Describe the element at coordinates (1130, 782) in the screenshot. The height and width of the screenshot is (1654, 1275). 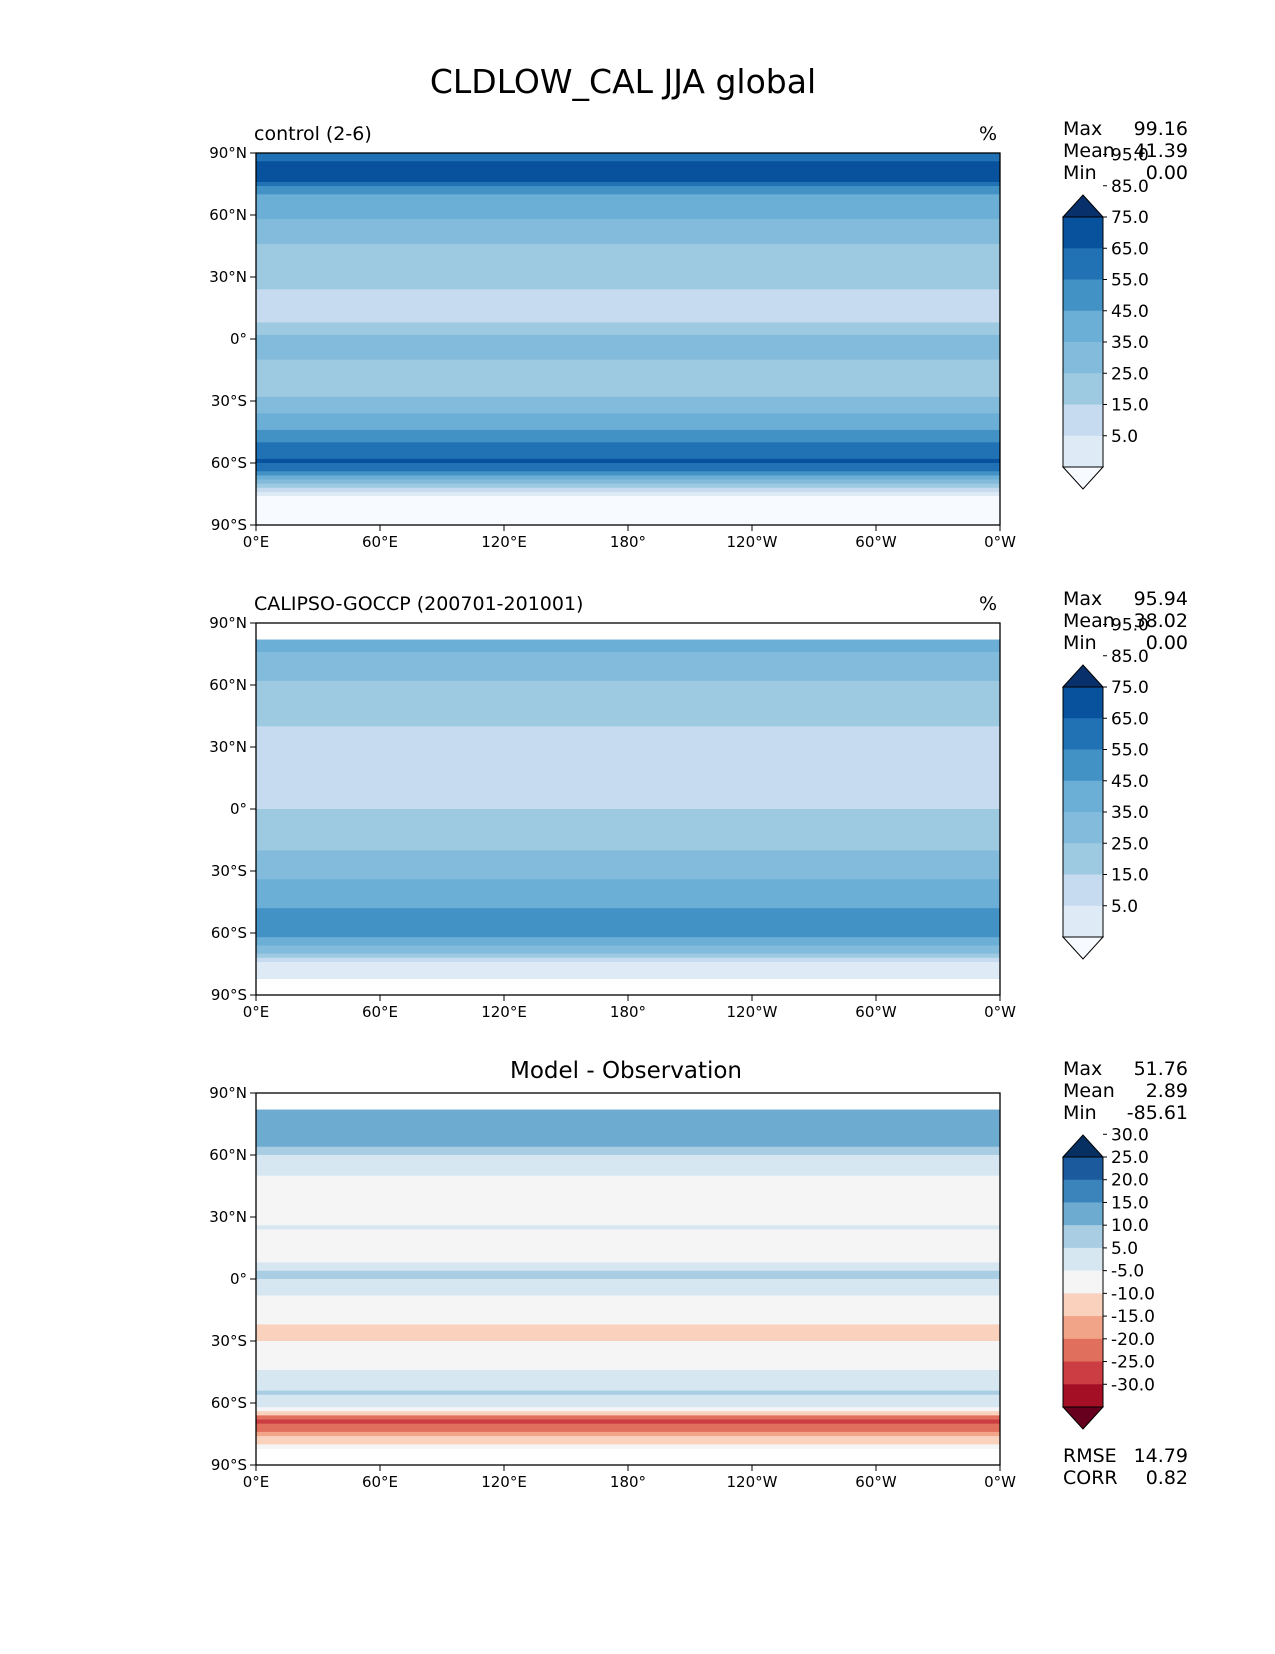
I see `colorbar-tick-label: 45.0` at that location.